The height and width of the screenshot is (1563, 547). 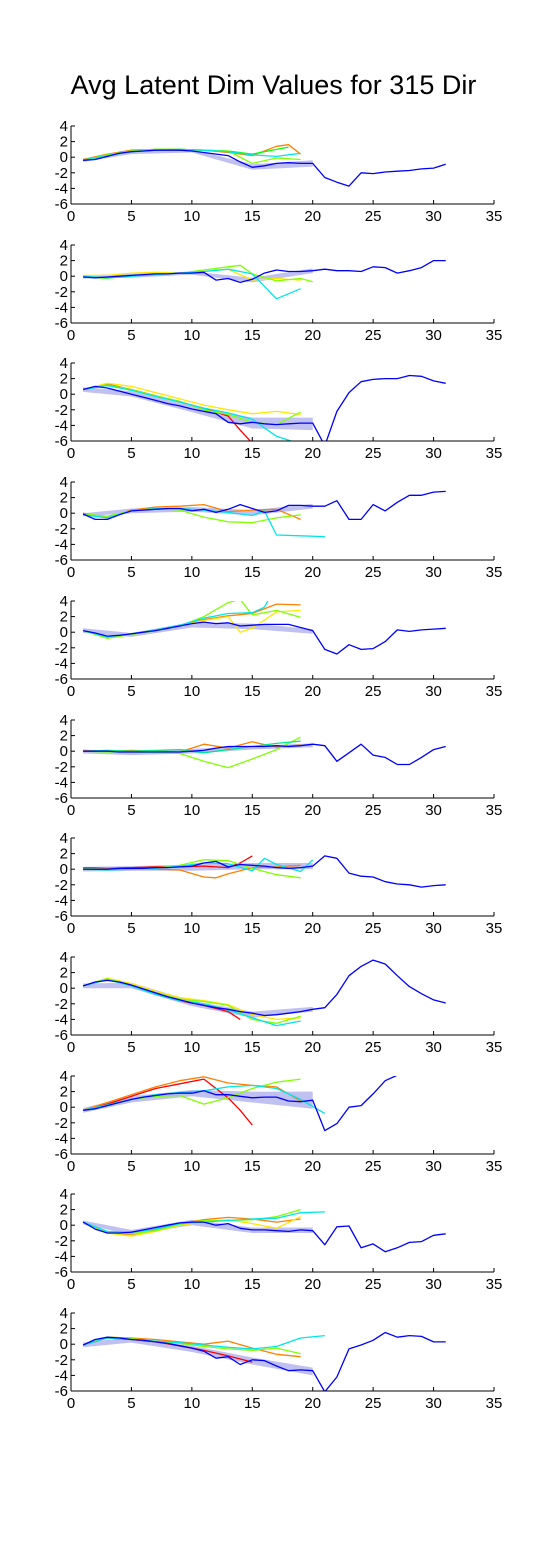 I want to click on subplot-5: 420-2-4-60 5 10 15 20 25 30 35, so click(x=279, y=646).